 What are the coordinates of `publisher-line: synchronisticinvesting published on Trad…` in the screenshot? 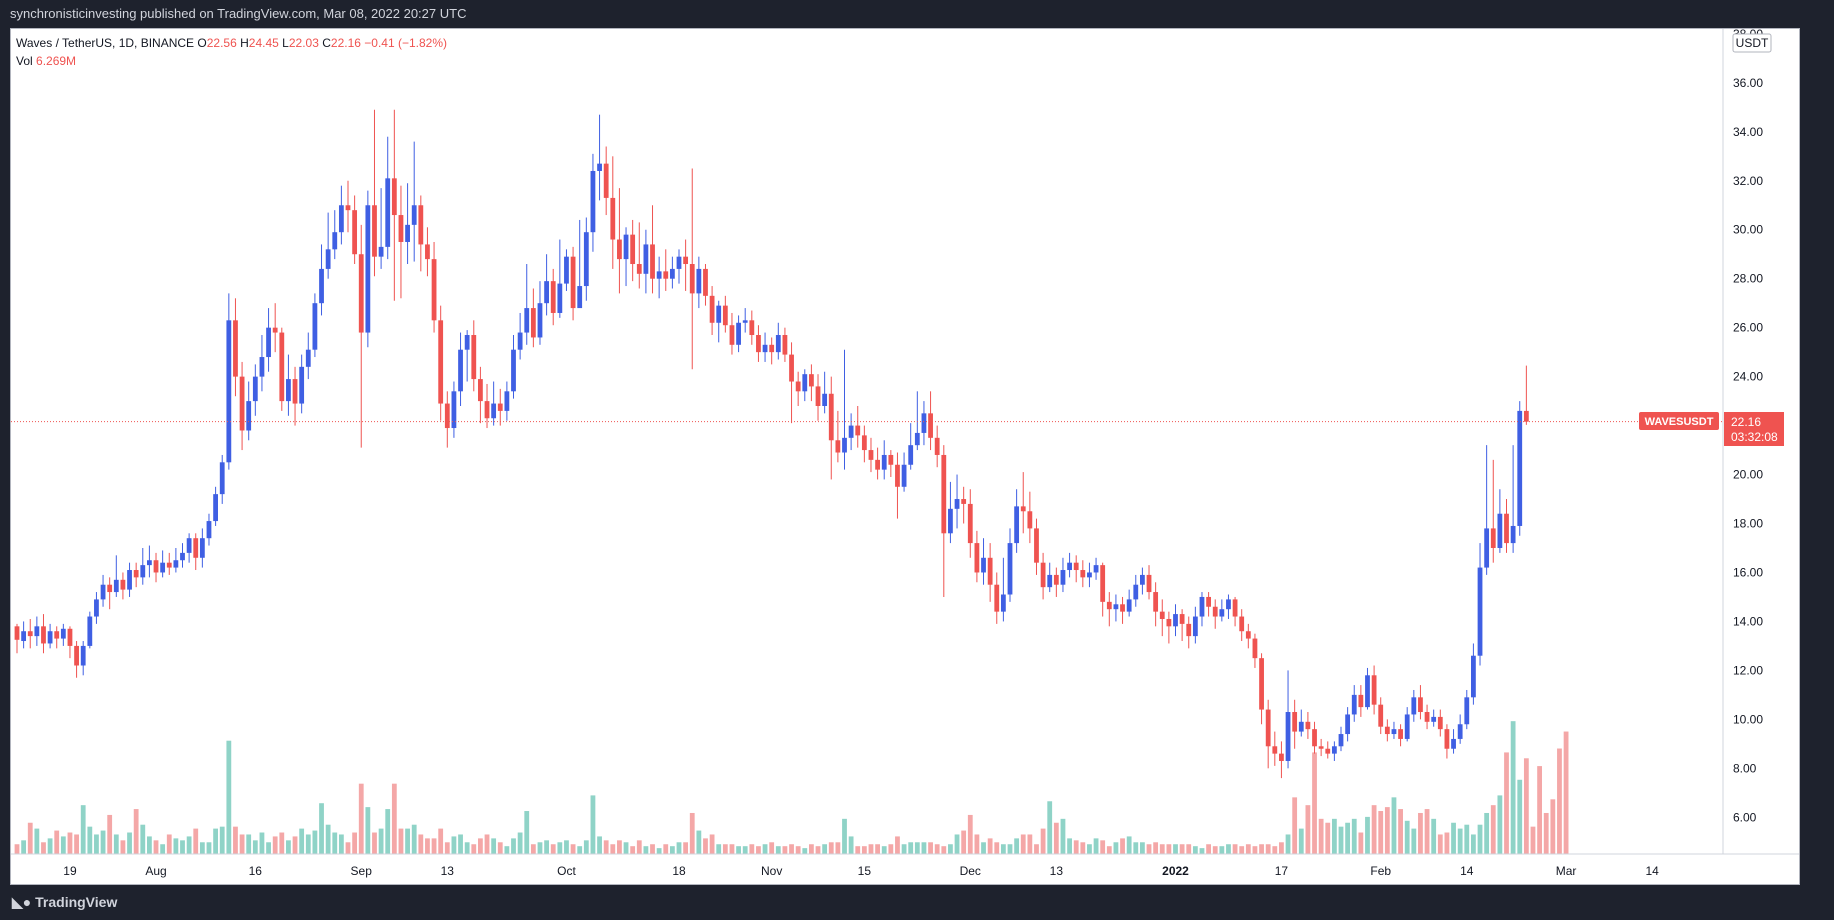 It's located at (238, 13).